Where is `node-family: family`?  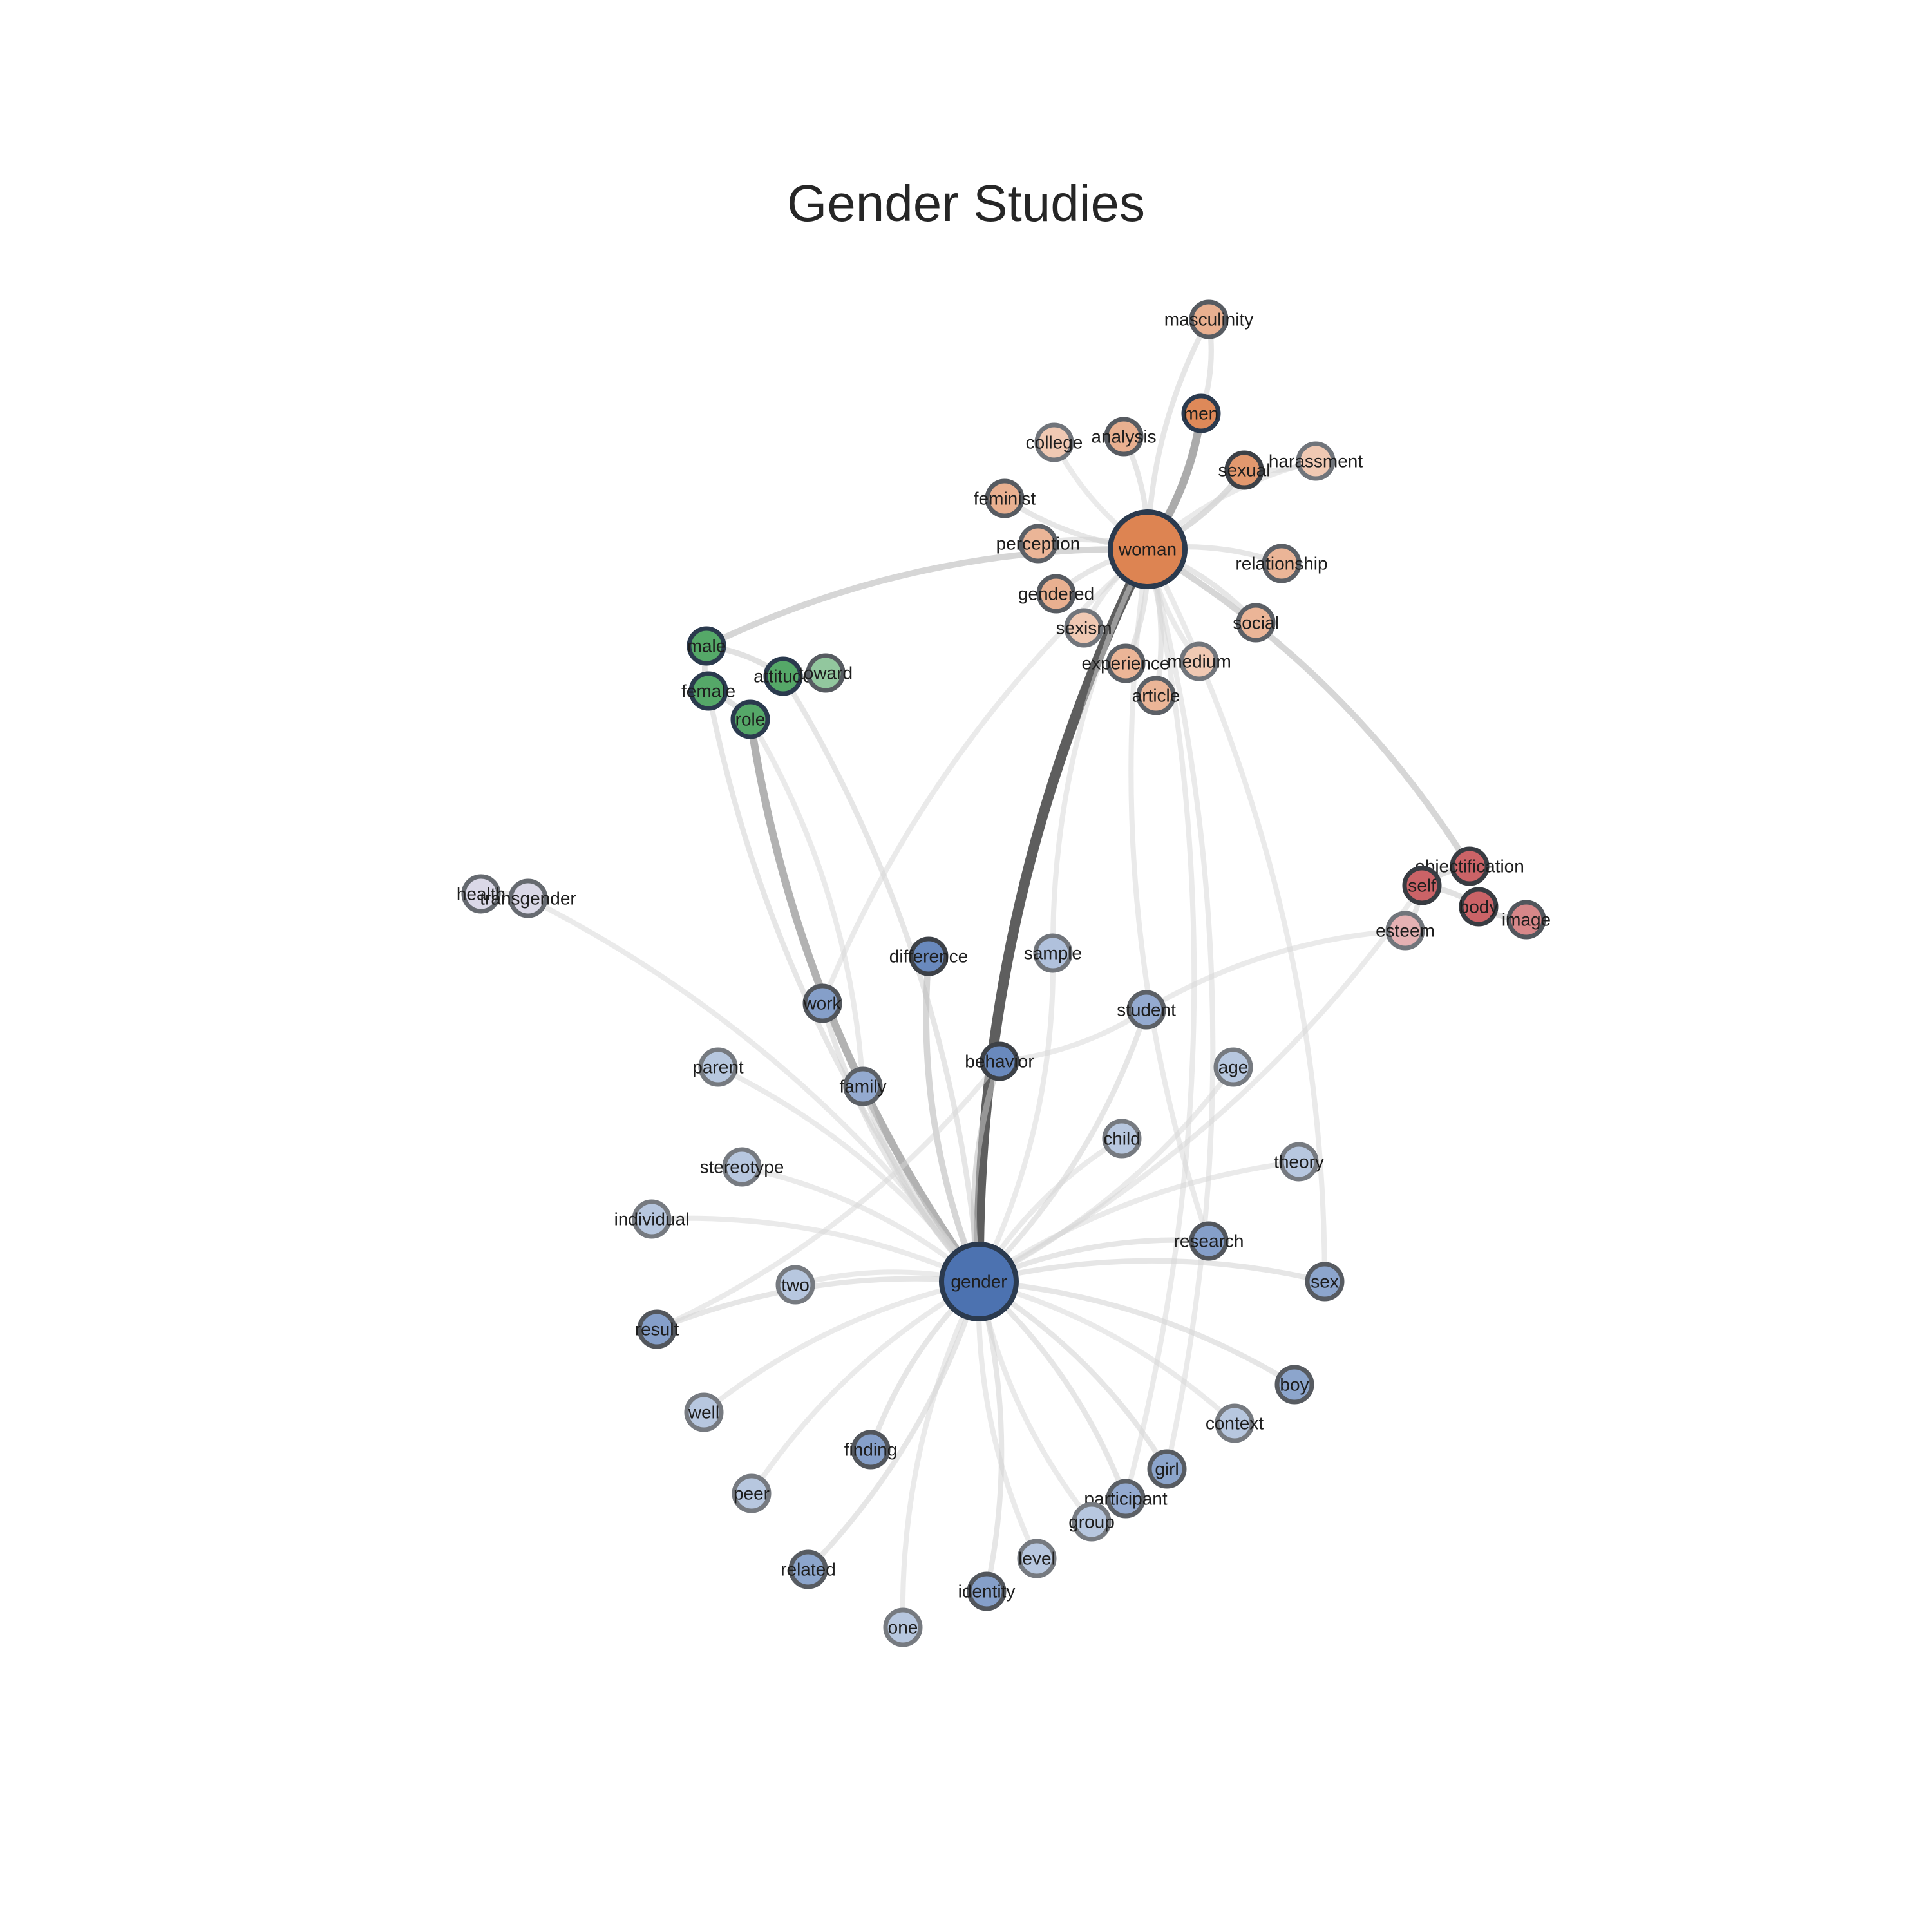 node-family: family is located at coordinates (863, 1086).